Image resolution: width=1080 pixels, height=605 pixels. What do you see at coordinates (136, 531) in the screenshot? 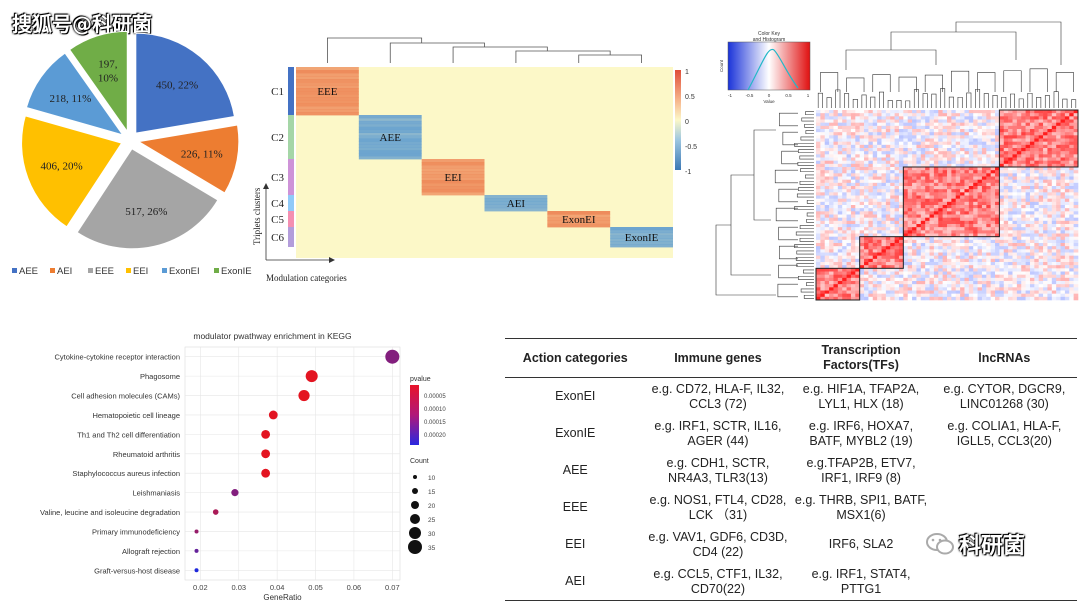
I see `pathway-label: Primary immunodeficiency` at bounding box center [136, 531].